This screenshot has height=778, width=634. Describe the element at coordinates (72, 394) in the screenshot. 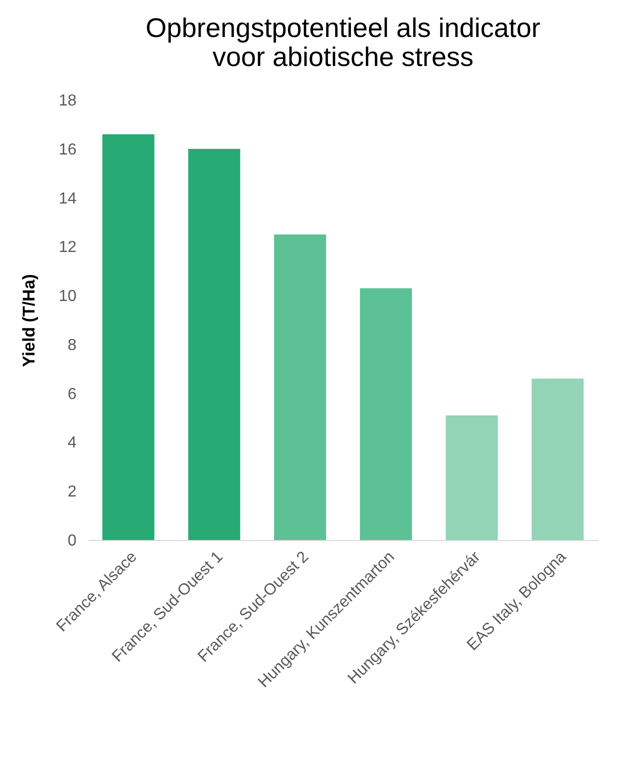

I see `y-tick-label: 6` at that location.